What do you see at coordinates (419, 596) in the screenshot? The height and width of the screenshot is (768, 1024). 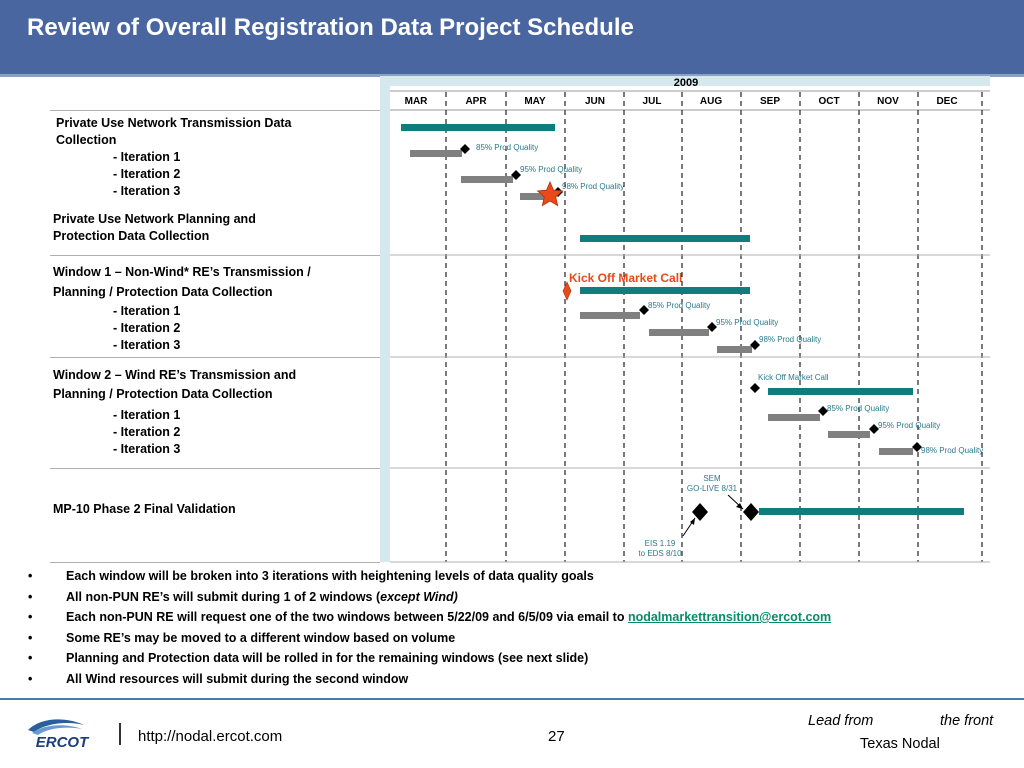 I see `bullet-text-italic: except Wind)` at bounding box center [419, 596].